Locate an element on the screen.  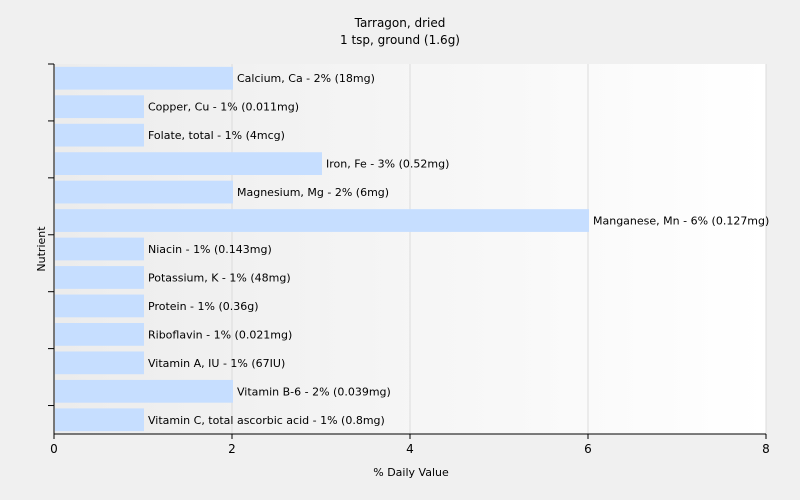
chart-title: Tarragon, dried is located at coordinates (400, 23).